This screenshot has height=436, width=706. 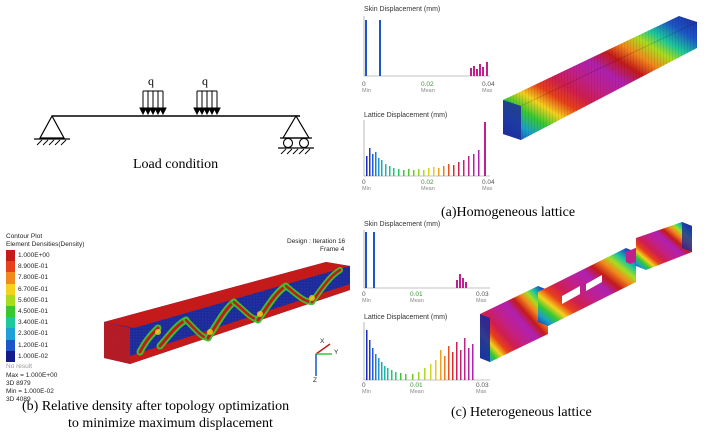 I want to click on legend-label: 7.800E-01, so click(x=33, y=278).